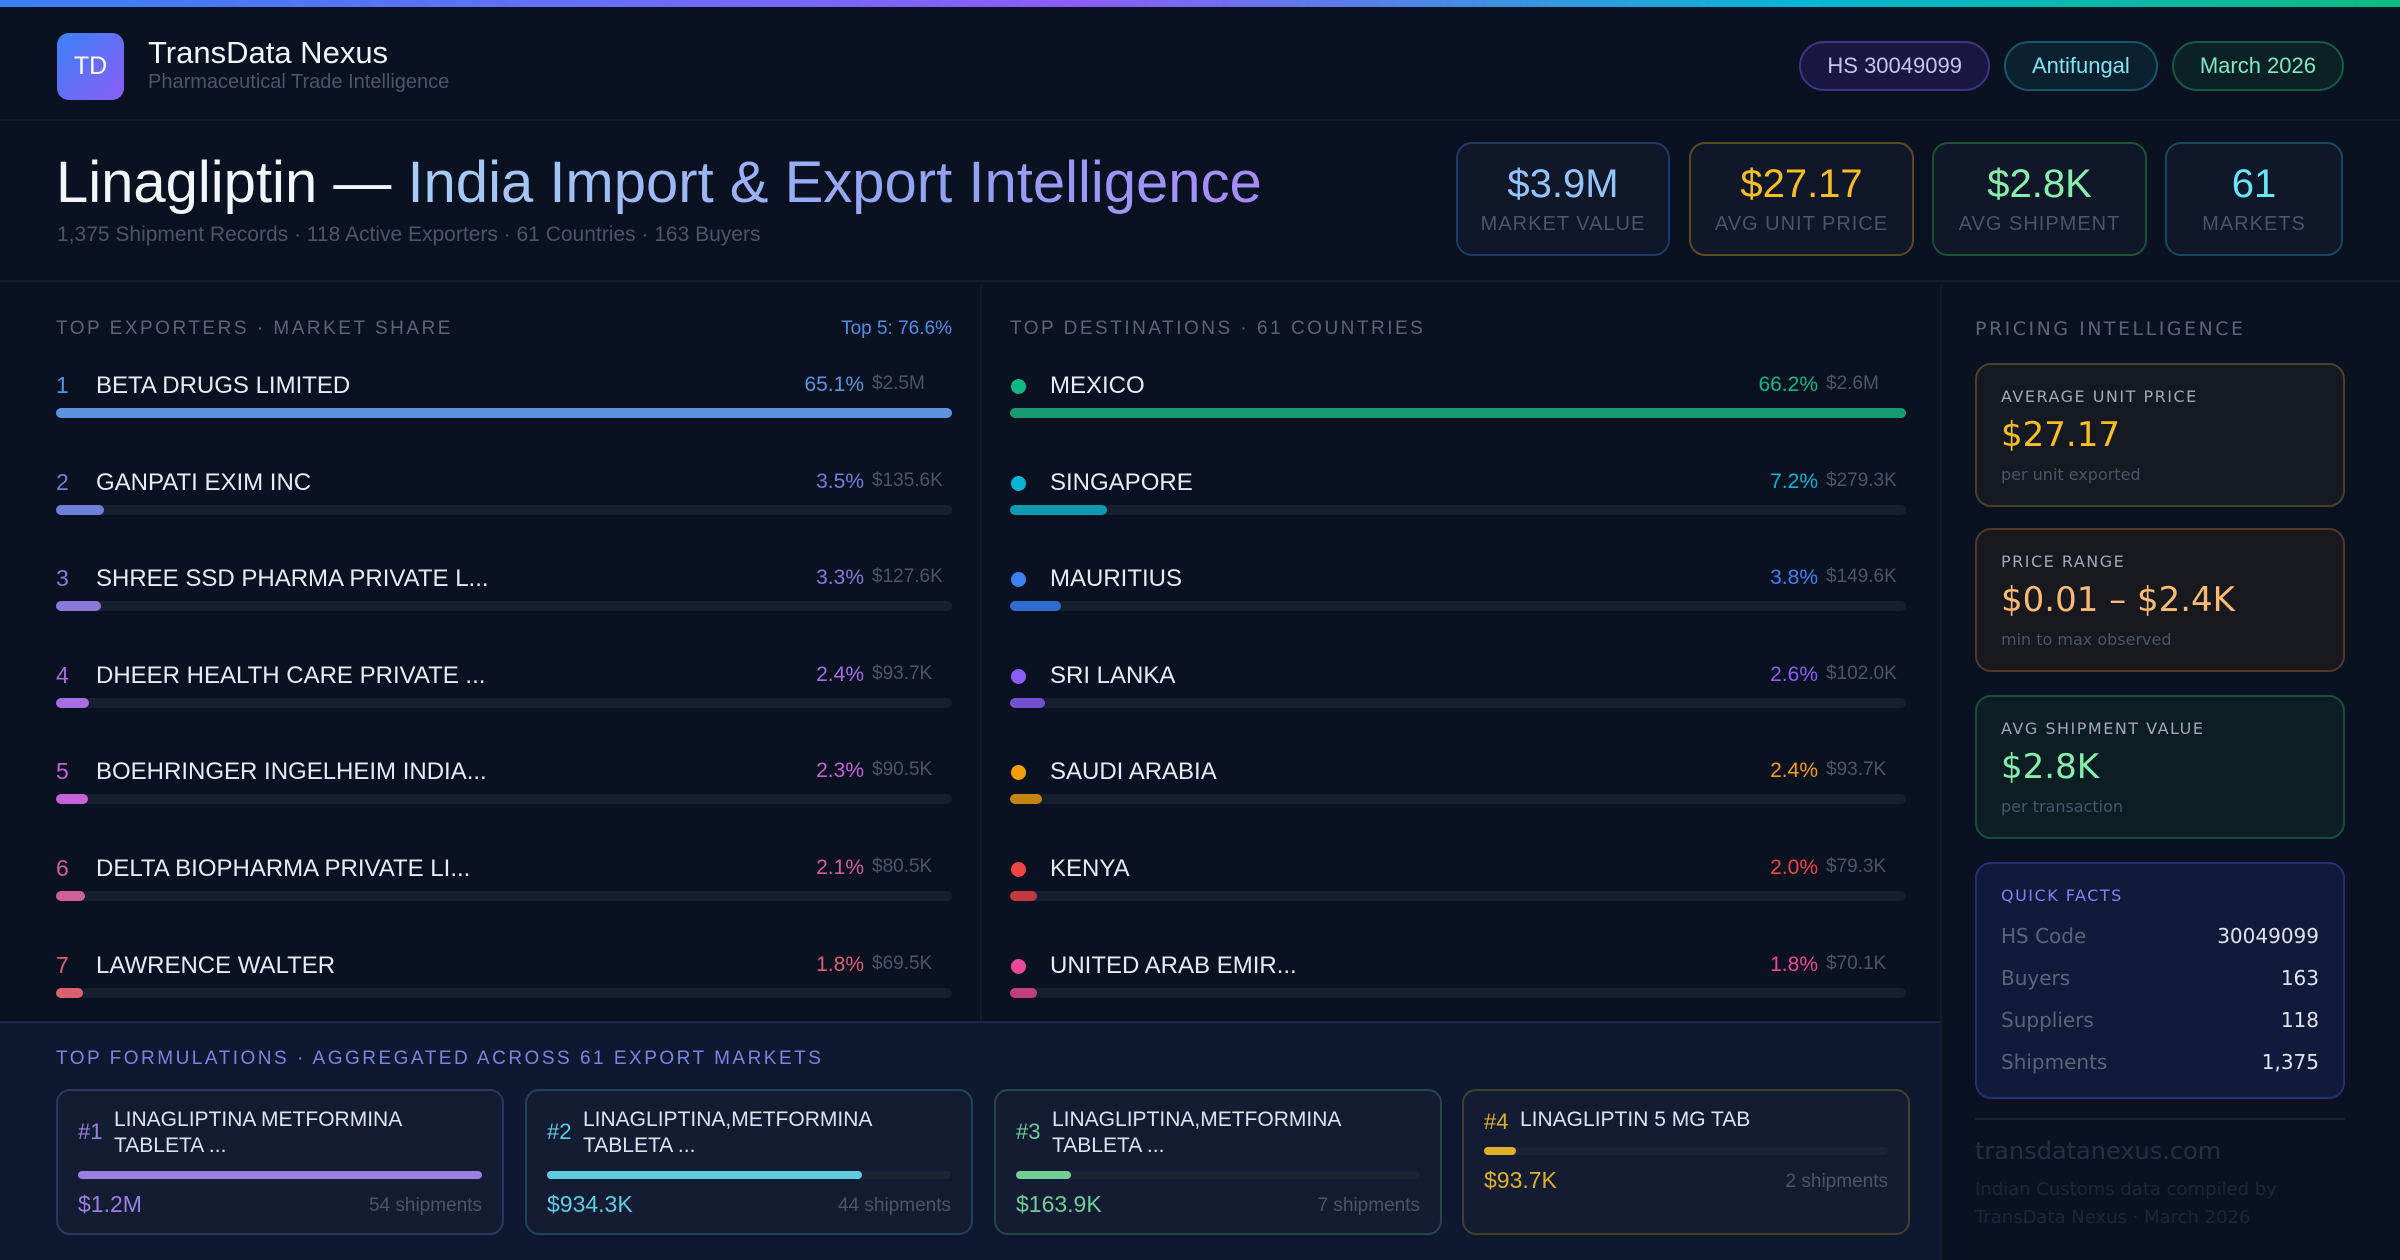 This screenshot has height=1260, width=2400. I want to click on list-item: SAUDI ARABIA 2.4% $93.7K, so click(1458, 788).